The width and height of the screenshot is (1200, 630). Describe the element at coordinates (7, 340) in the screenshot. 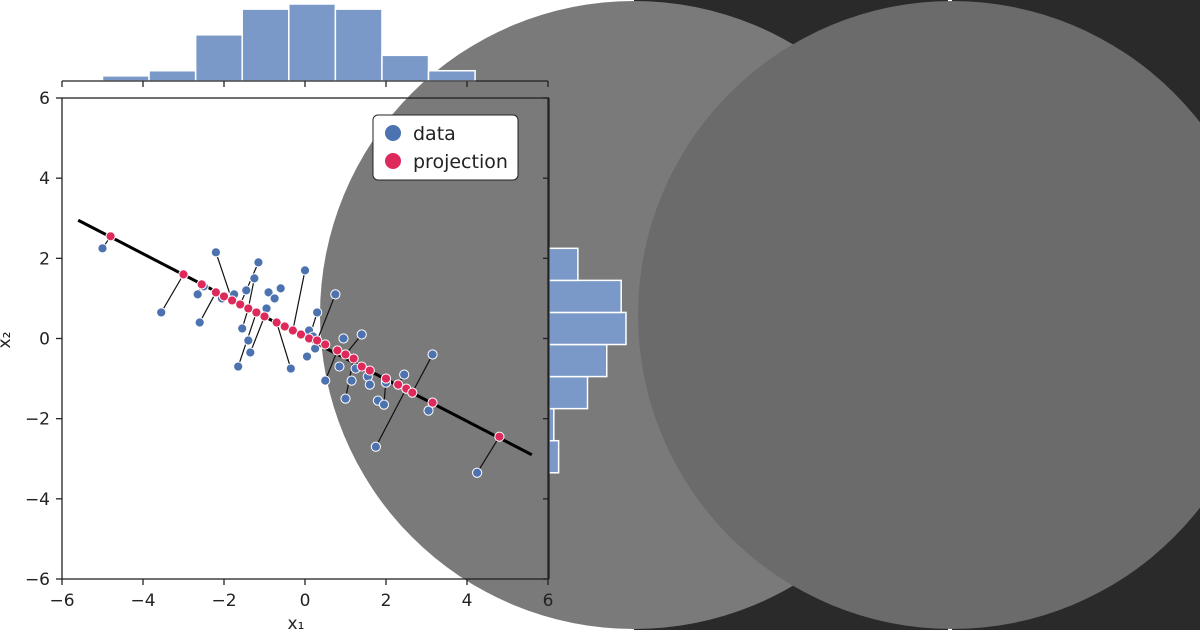

I see `y-axis-label: x₂` at that location.